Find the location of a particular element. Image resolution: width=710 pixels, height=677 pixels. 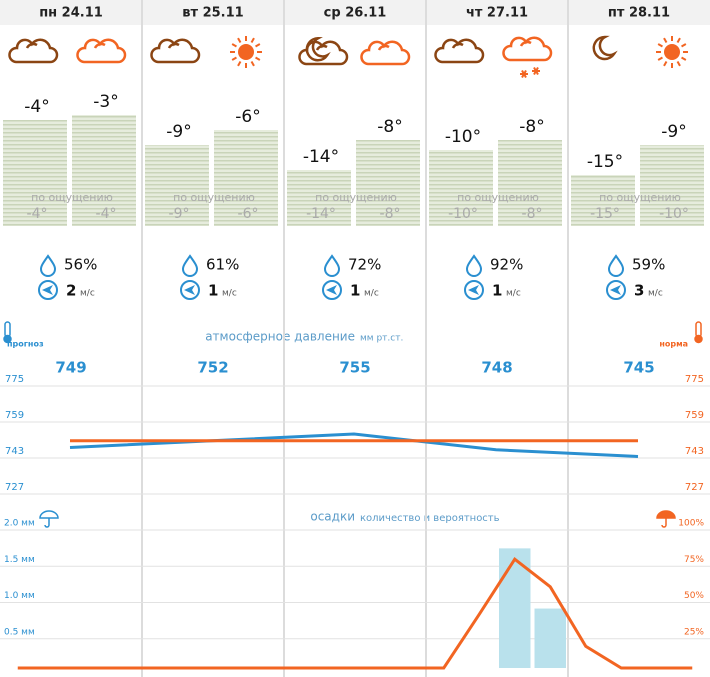

wind-speed: 2 is located at coordinates (71, 291).